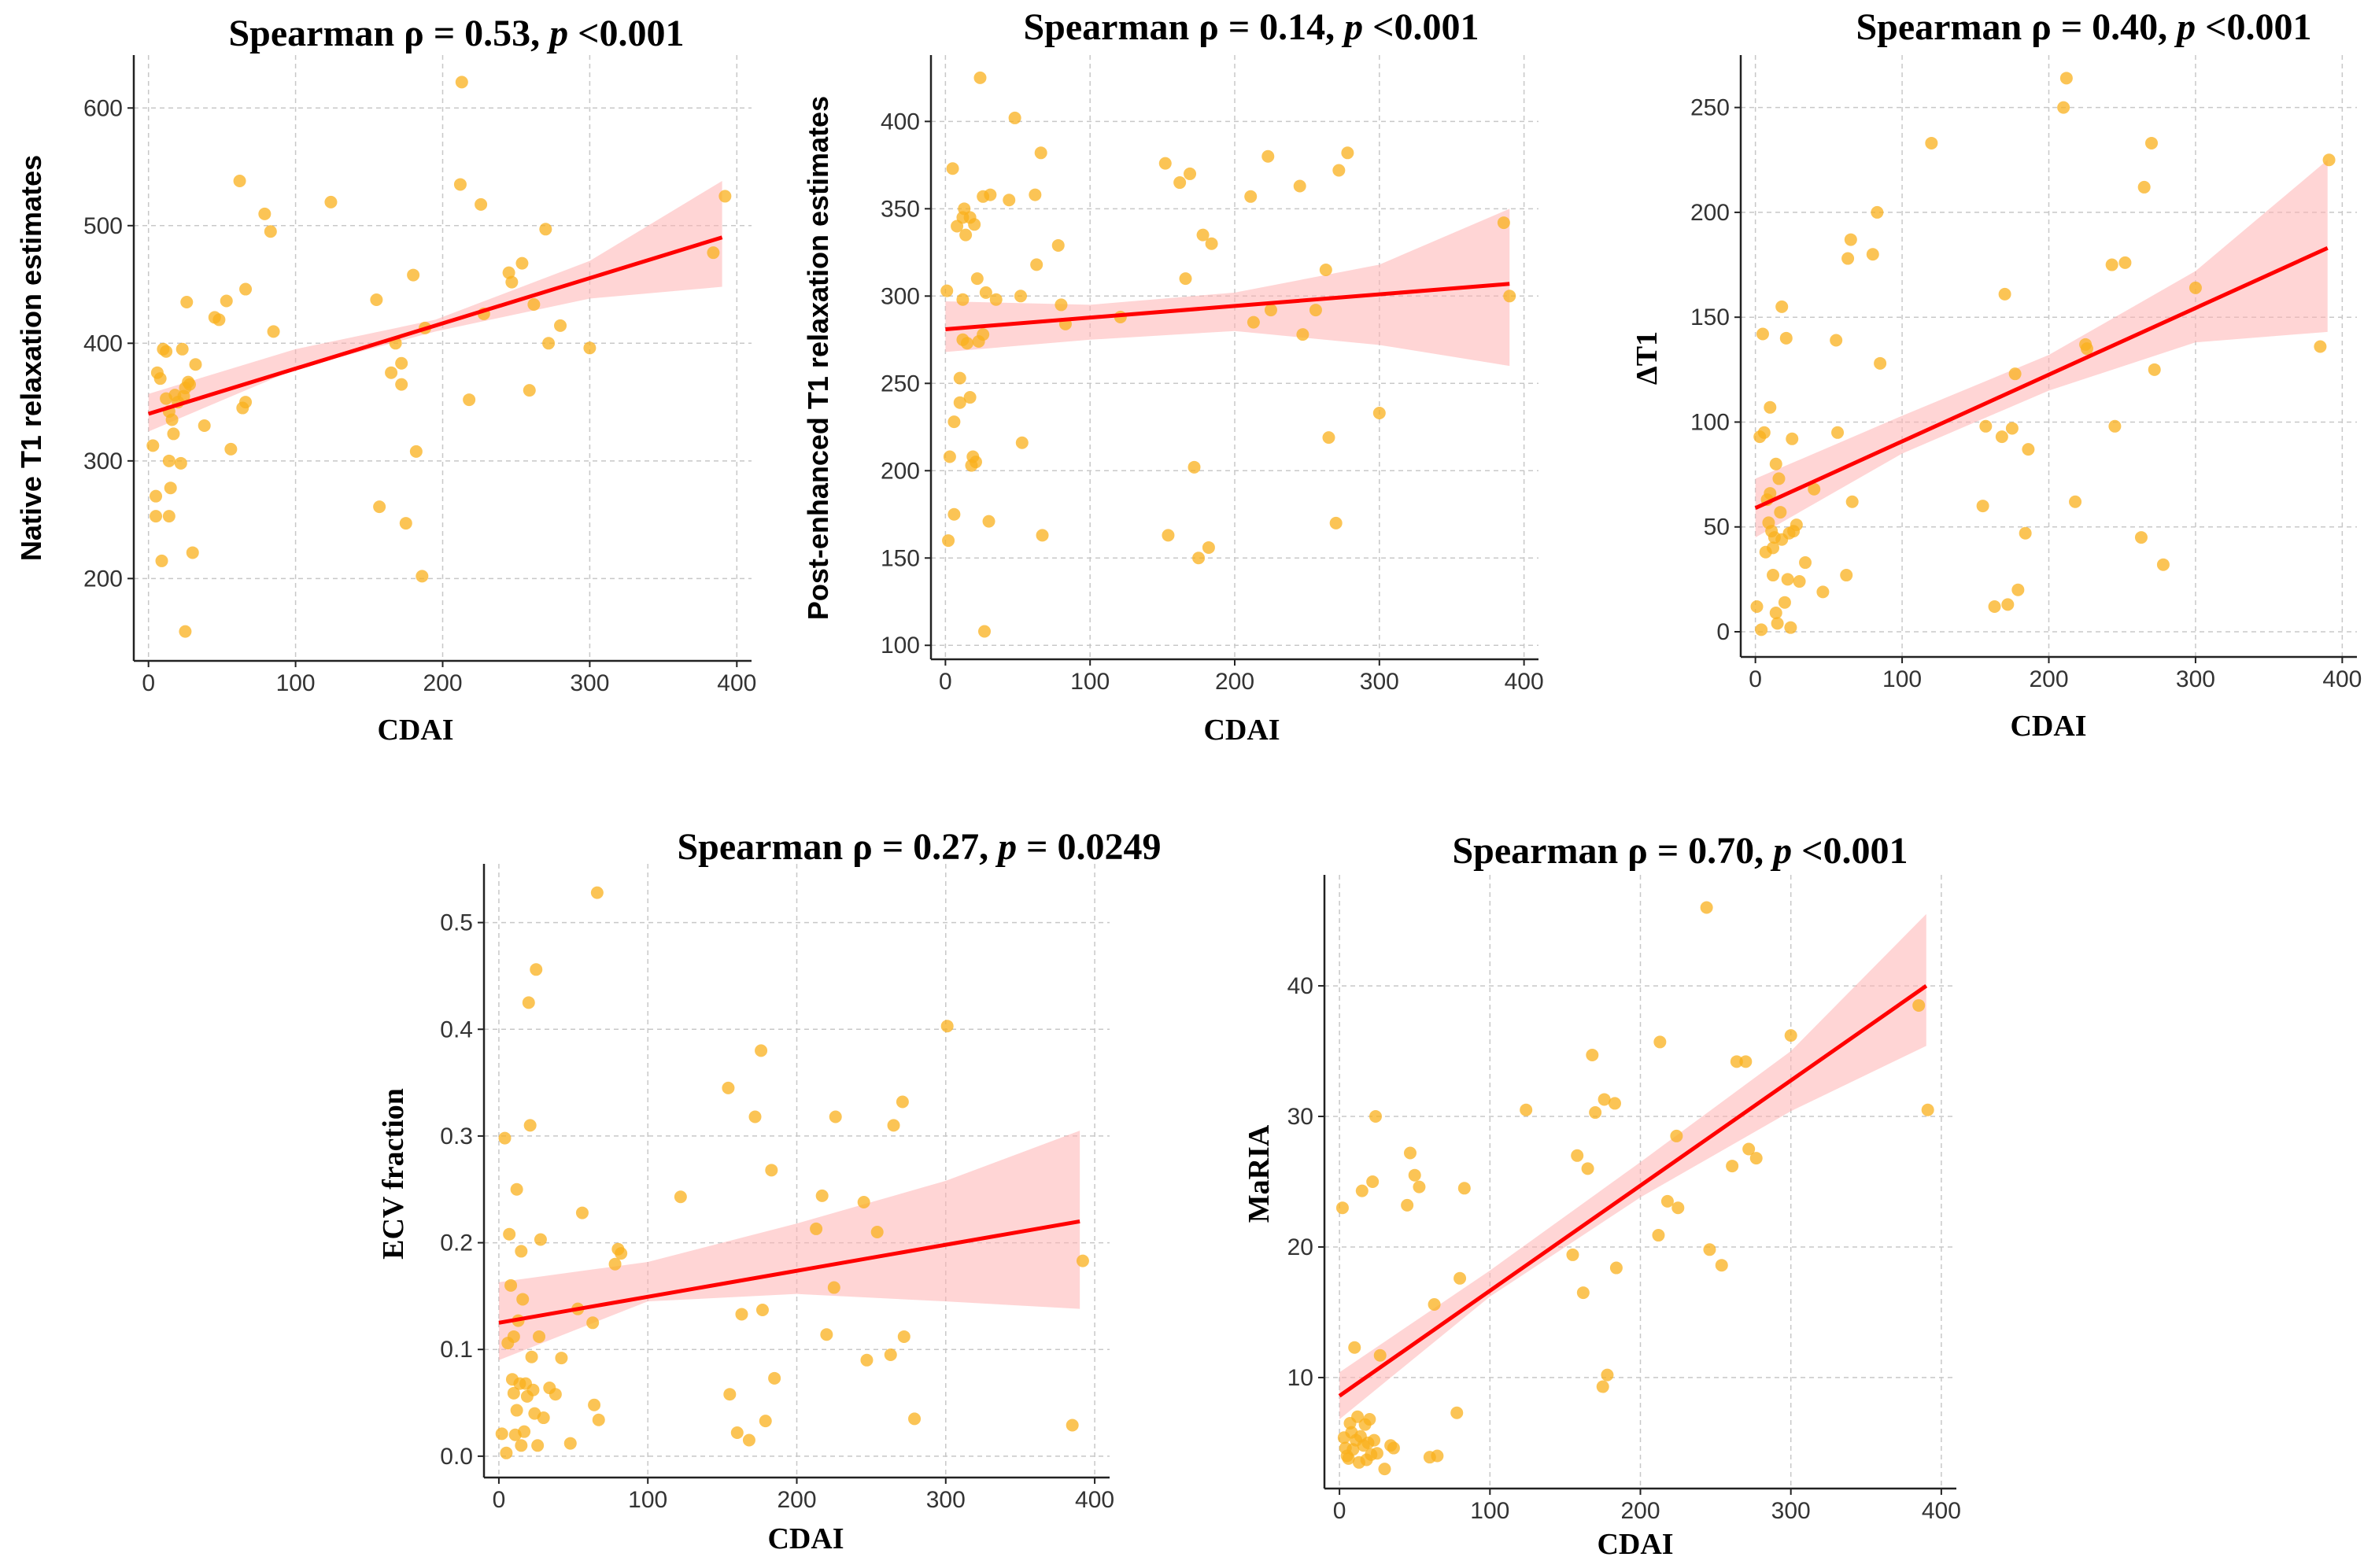 The width and height of the screenshot is (2364, 1568). Describe the element at coordinates (919, 847) in the screenshot. I see `chart-title: Spearman ρ = 0.27, p = 0.0249` at that location.